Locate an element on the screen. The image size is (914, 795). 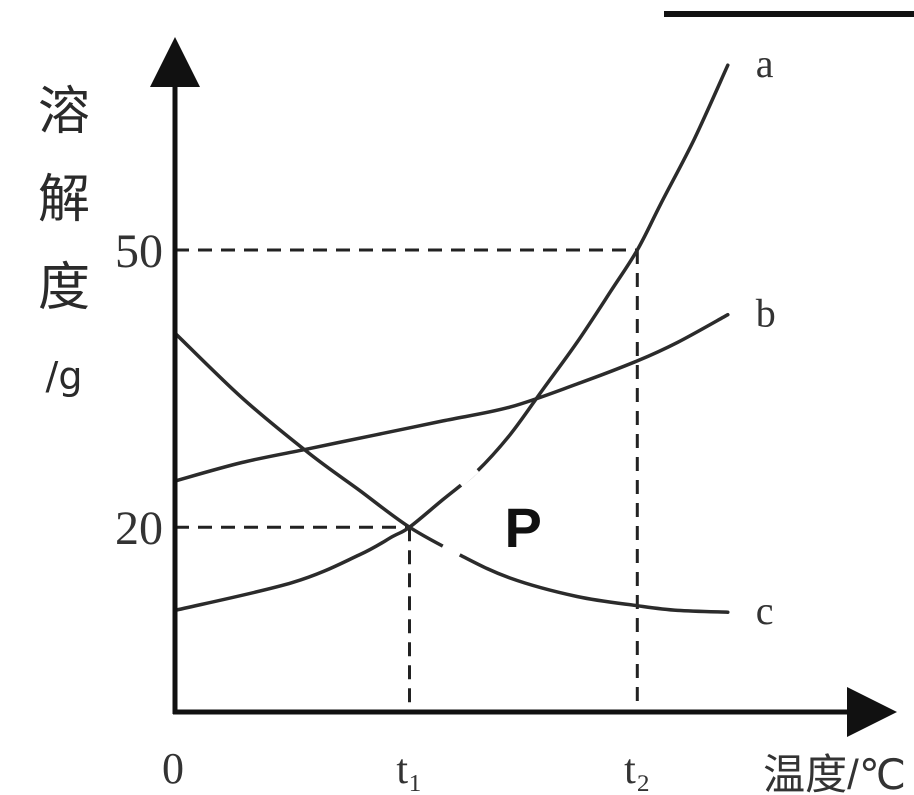
intersection-label-p: P is located at coordinates (523, 527).